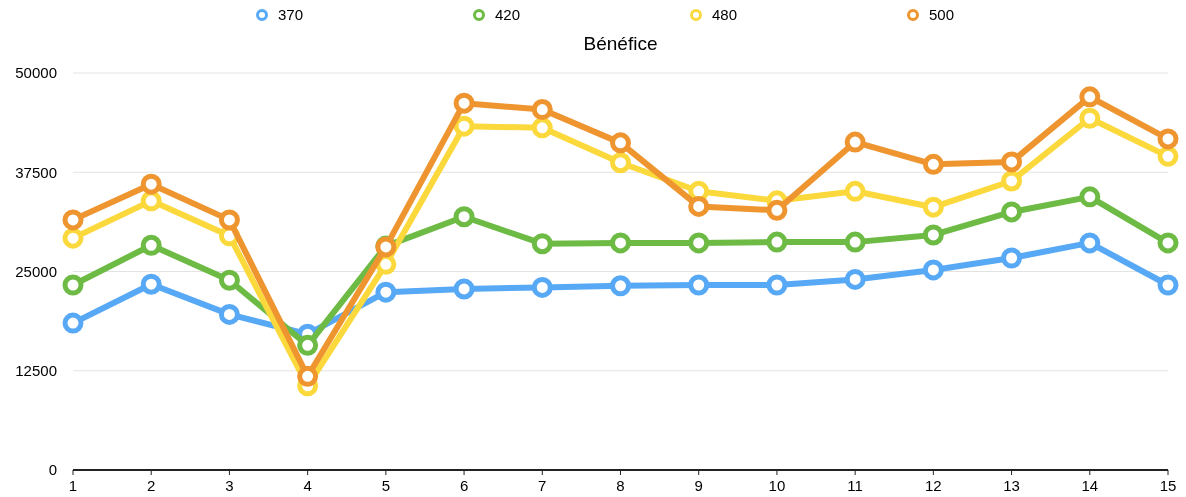  What do you see at coordinates (855, 485) in the screenshot?
I see `x-tick-label: 11` at bounding box center [855, 485].